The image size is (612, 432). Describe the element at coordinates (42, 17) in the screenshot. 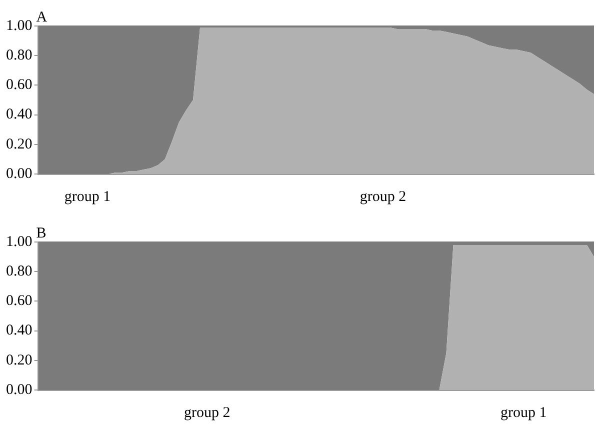

I see `chart-title: A` at that location.